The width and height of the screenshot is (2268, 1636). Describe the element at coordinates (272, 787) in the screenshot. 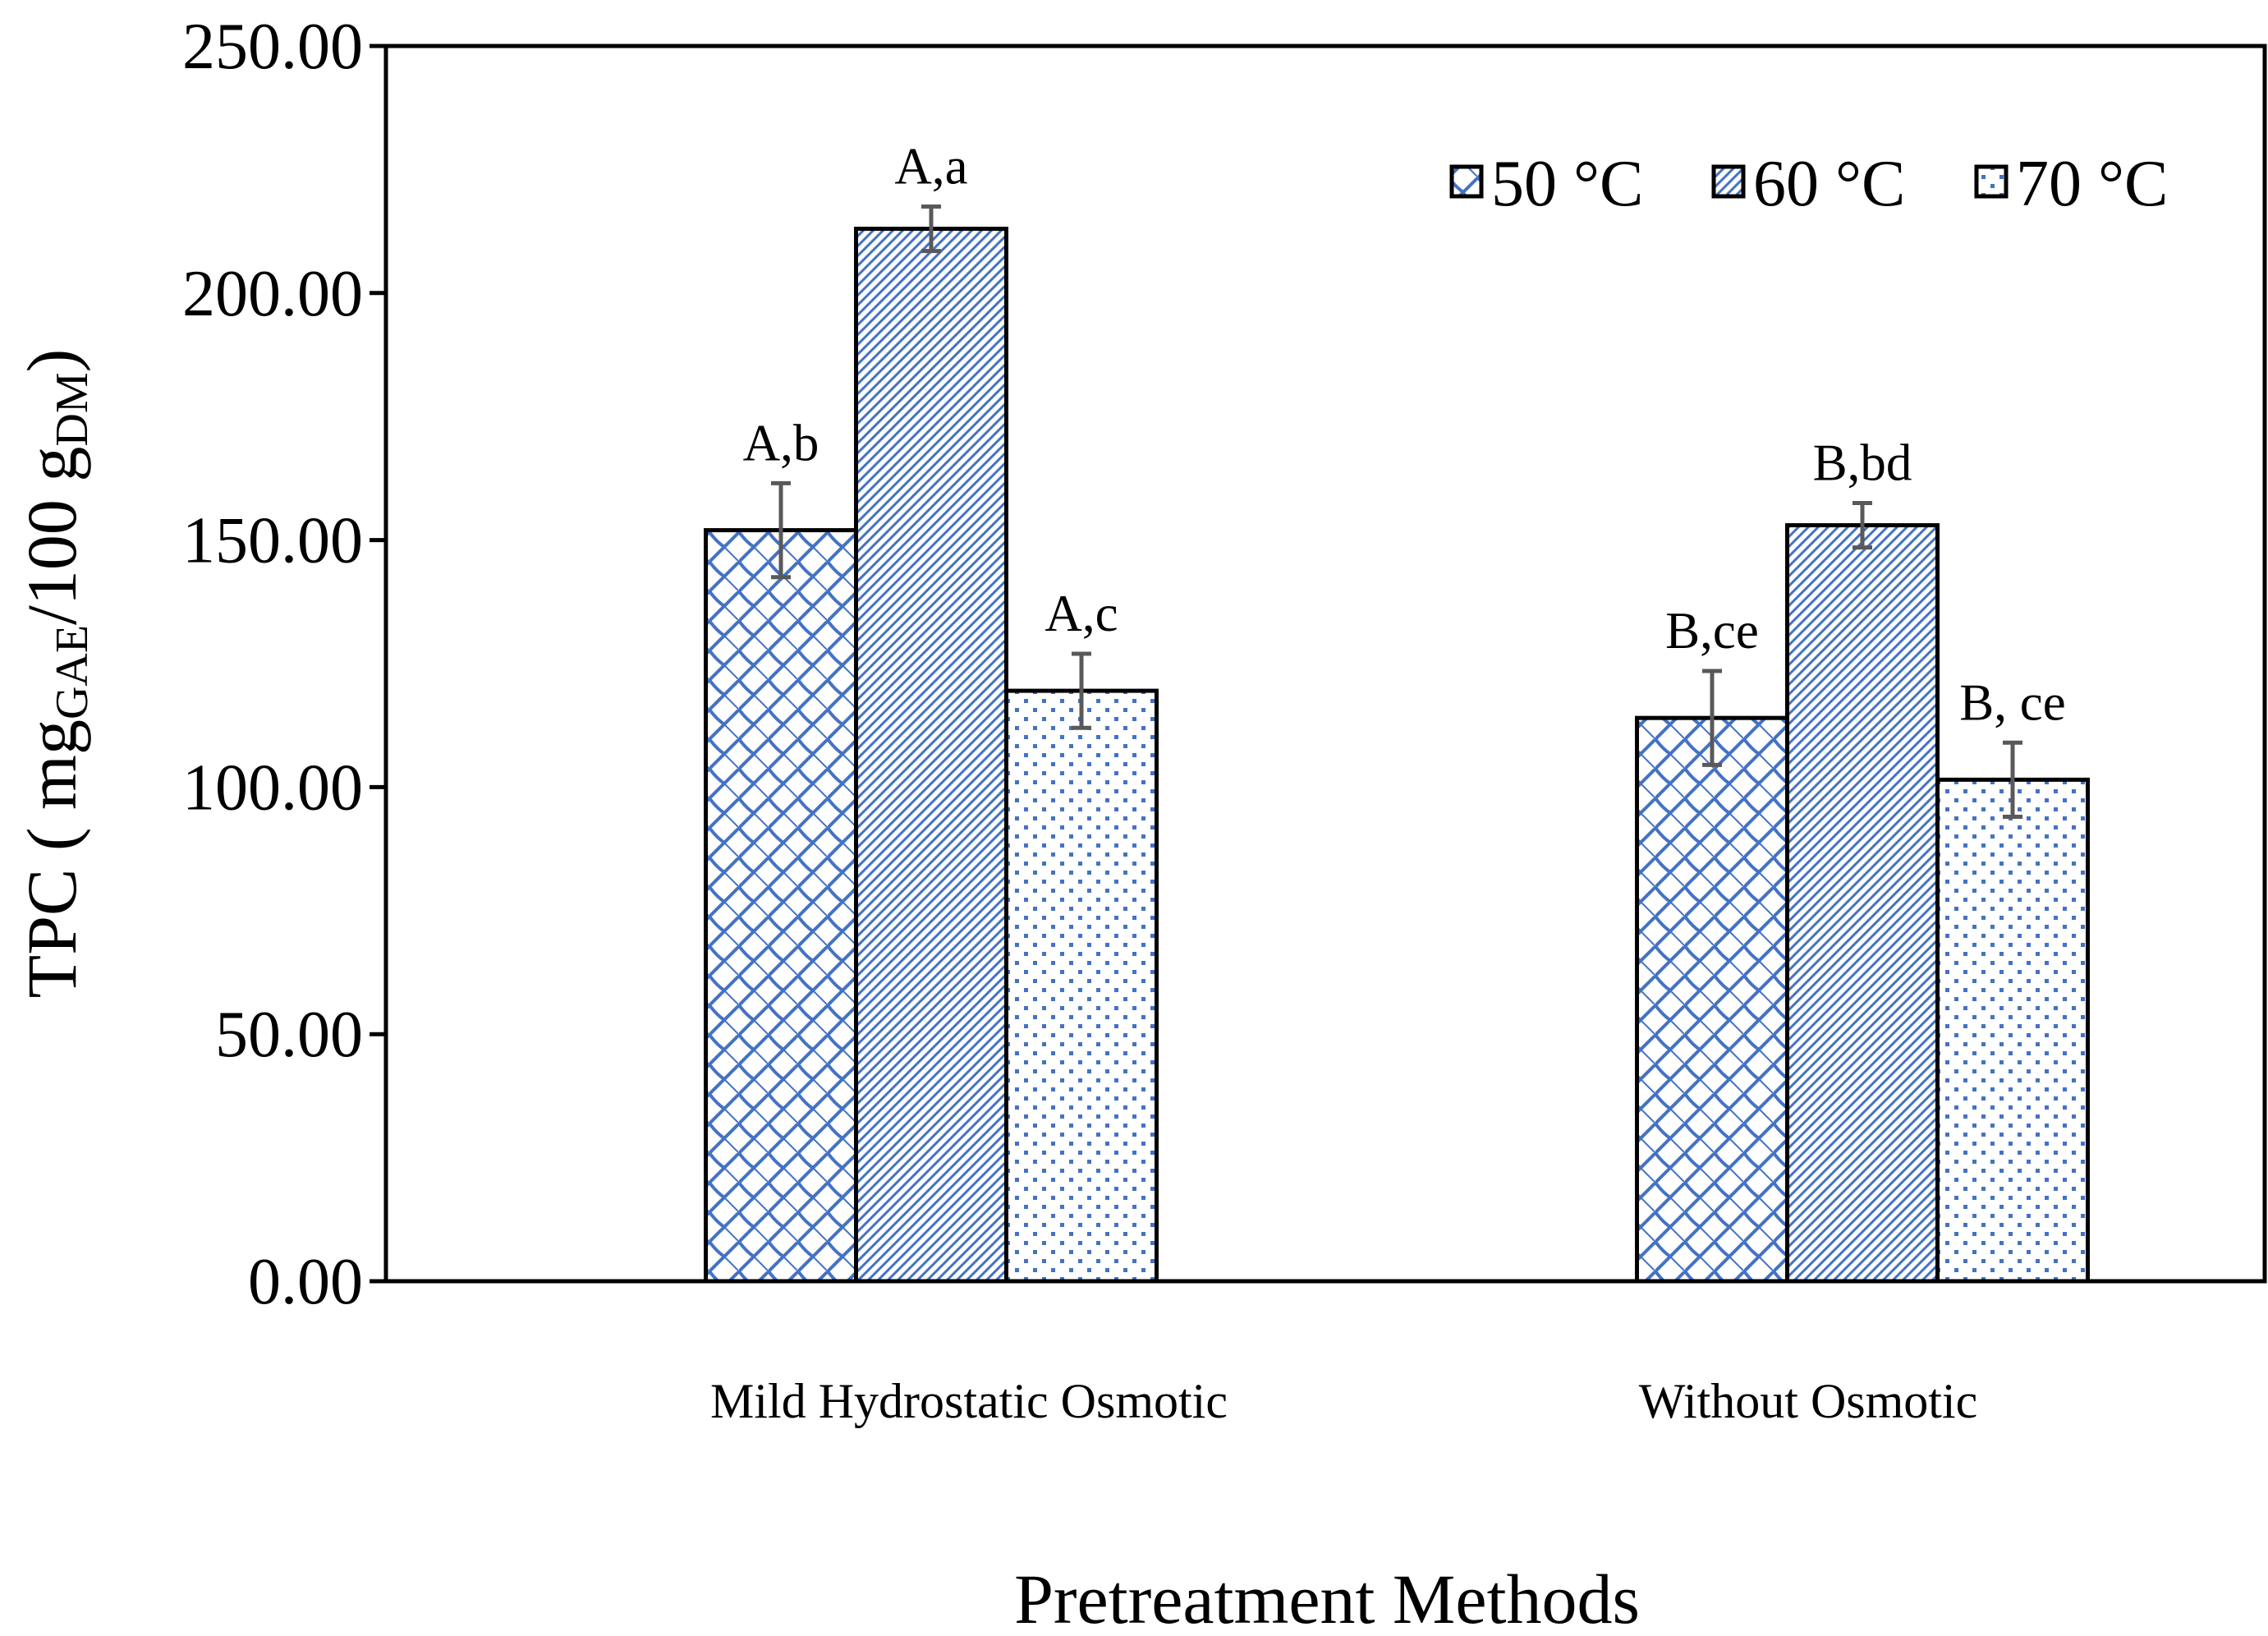

I see `y-tick-label: 100.00` at that location.